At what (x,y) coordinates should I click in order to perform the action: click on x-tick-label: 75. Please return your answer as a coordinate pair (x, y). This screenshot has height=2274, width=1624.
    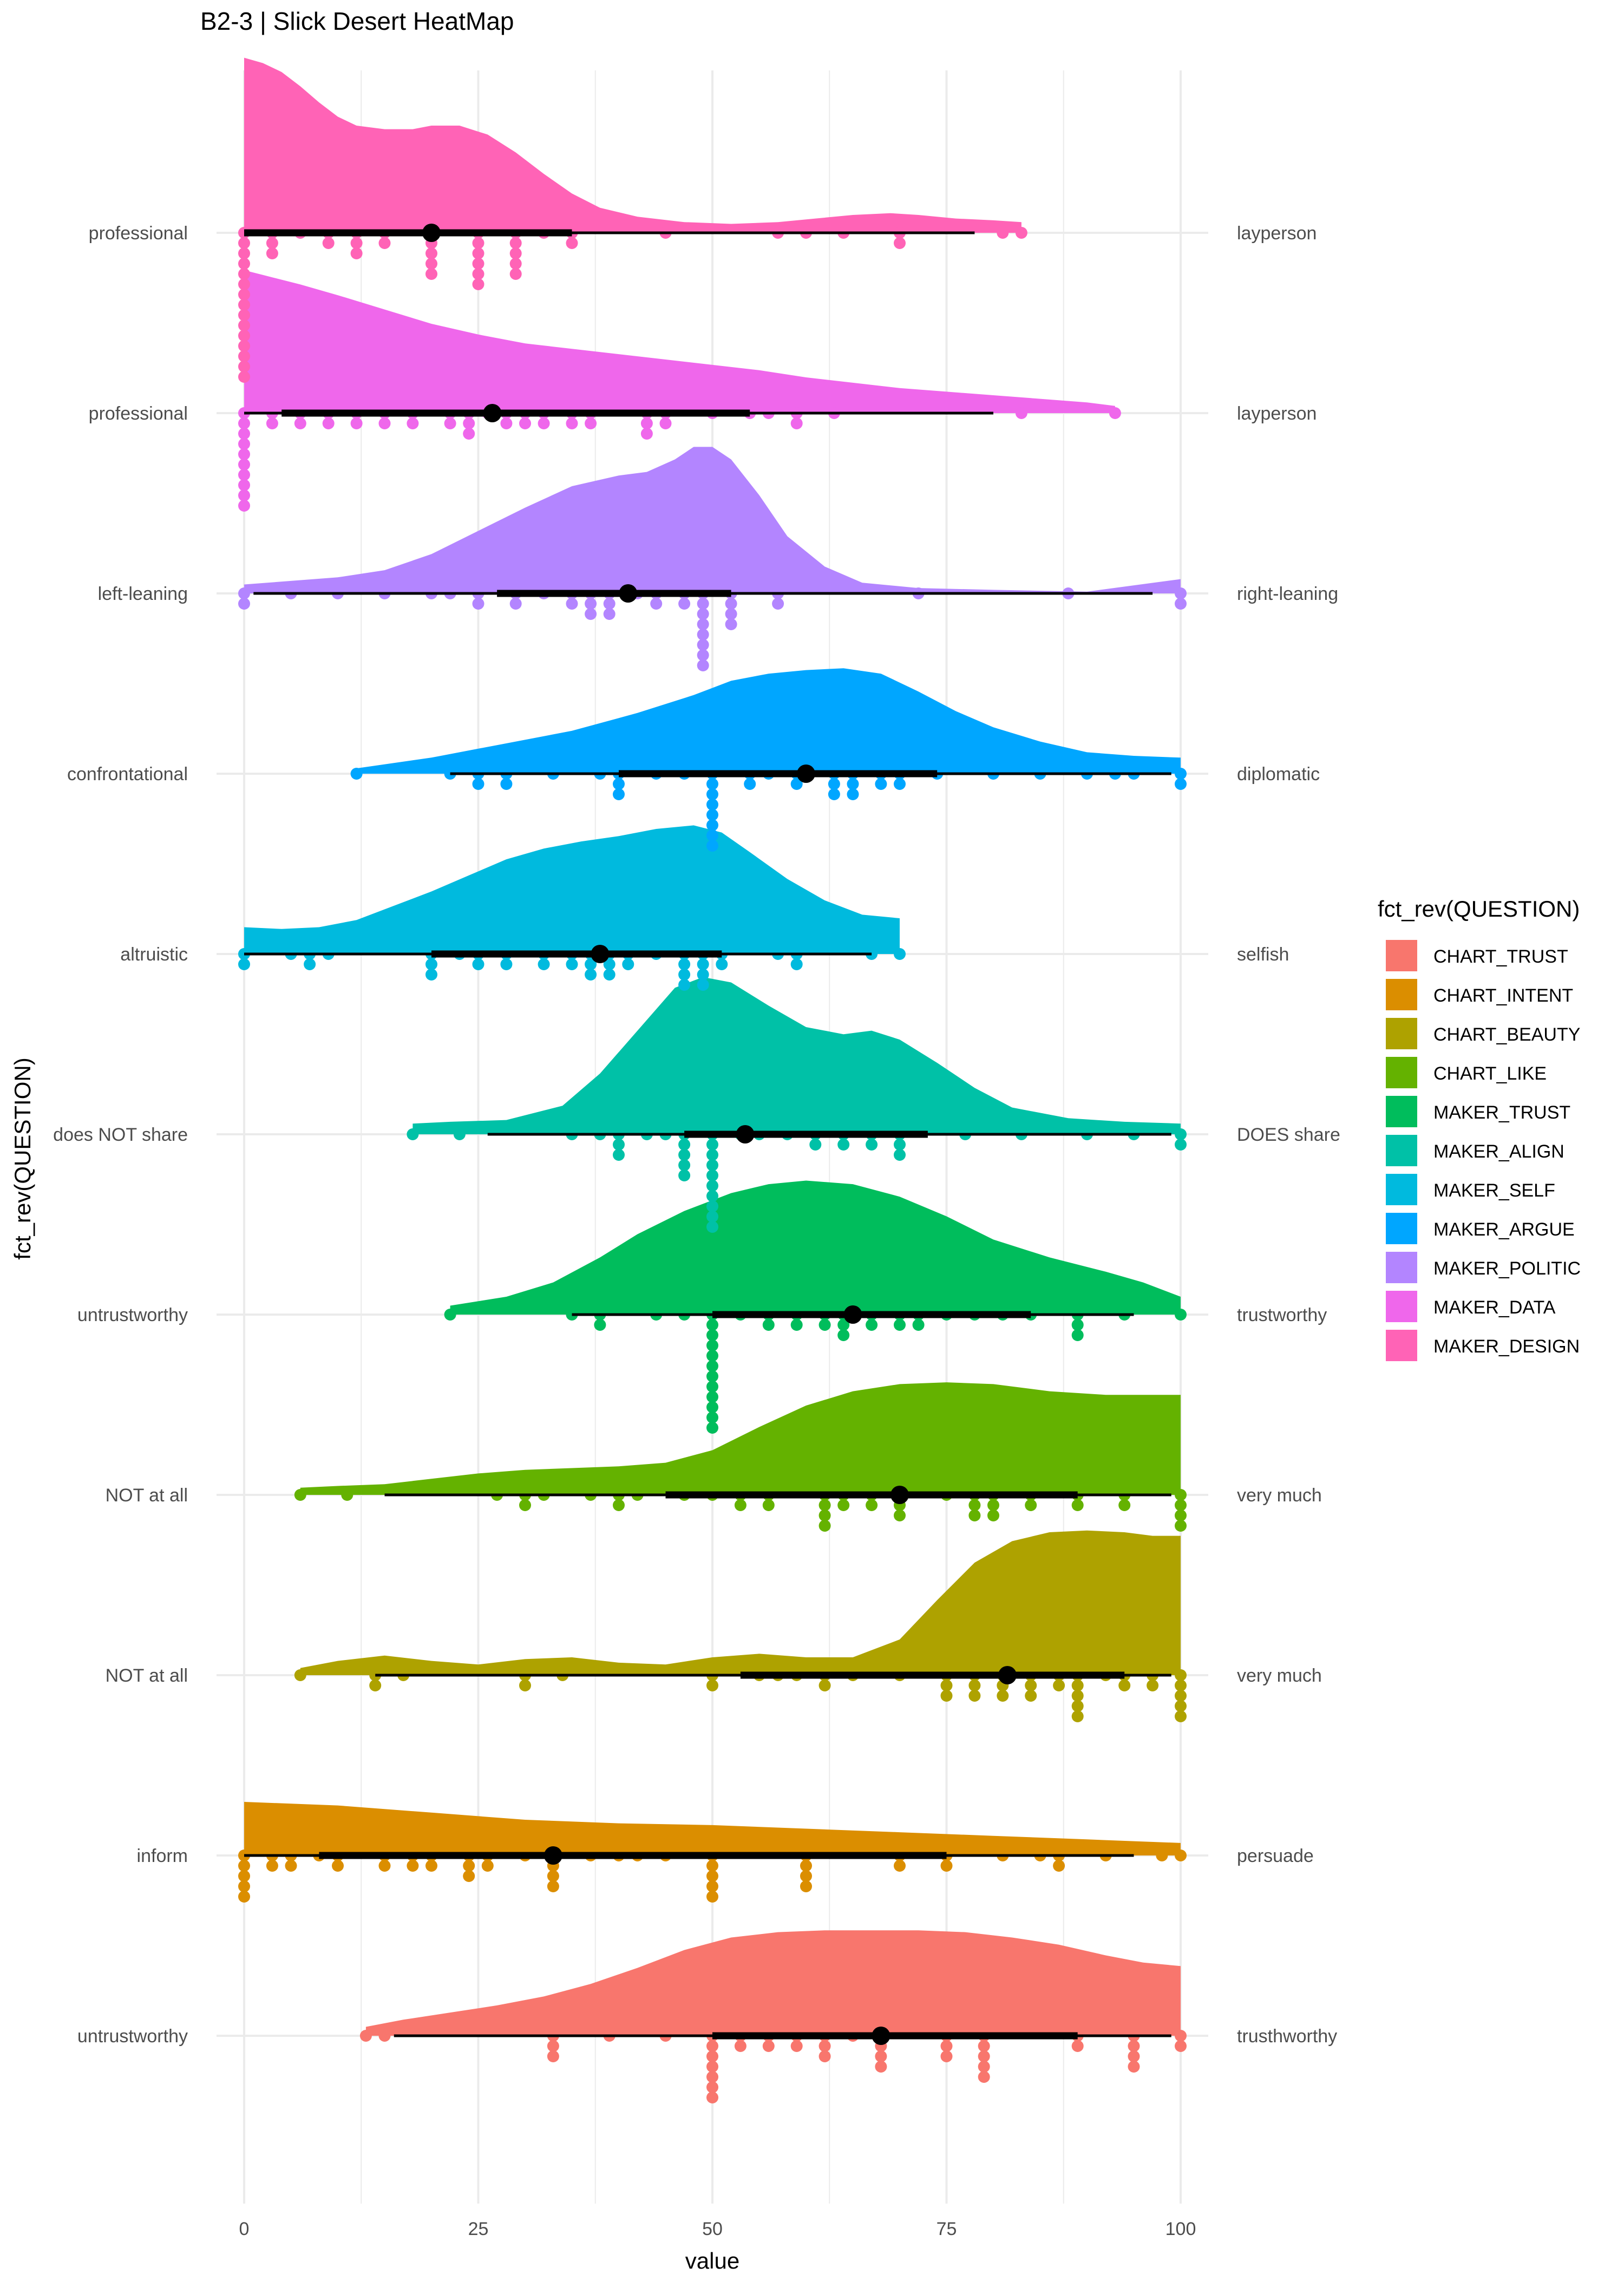
    Looking at the image, I should click on (947, 2229).